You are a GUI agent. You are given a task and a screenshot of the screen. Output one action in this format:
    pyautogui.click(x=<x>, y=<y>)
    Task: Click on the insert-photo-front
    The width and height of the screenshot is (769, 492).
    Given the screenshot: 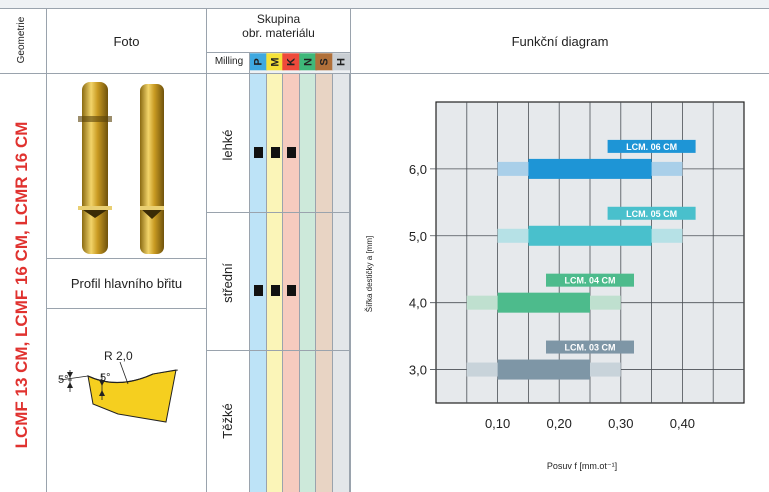 What is the action you would take?
    pyautogui.click(x=95, y=168)
    